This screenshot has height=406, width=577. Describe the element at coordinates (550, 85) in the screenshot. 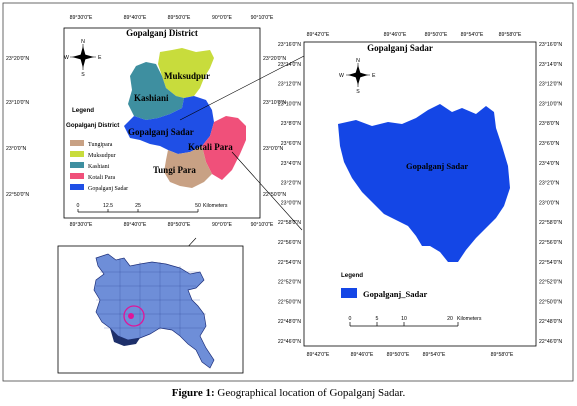

I see `coord-label: 23°12'0"N` at that location.